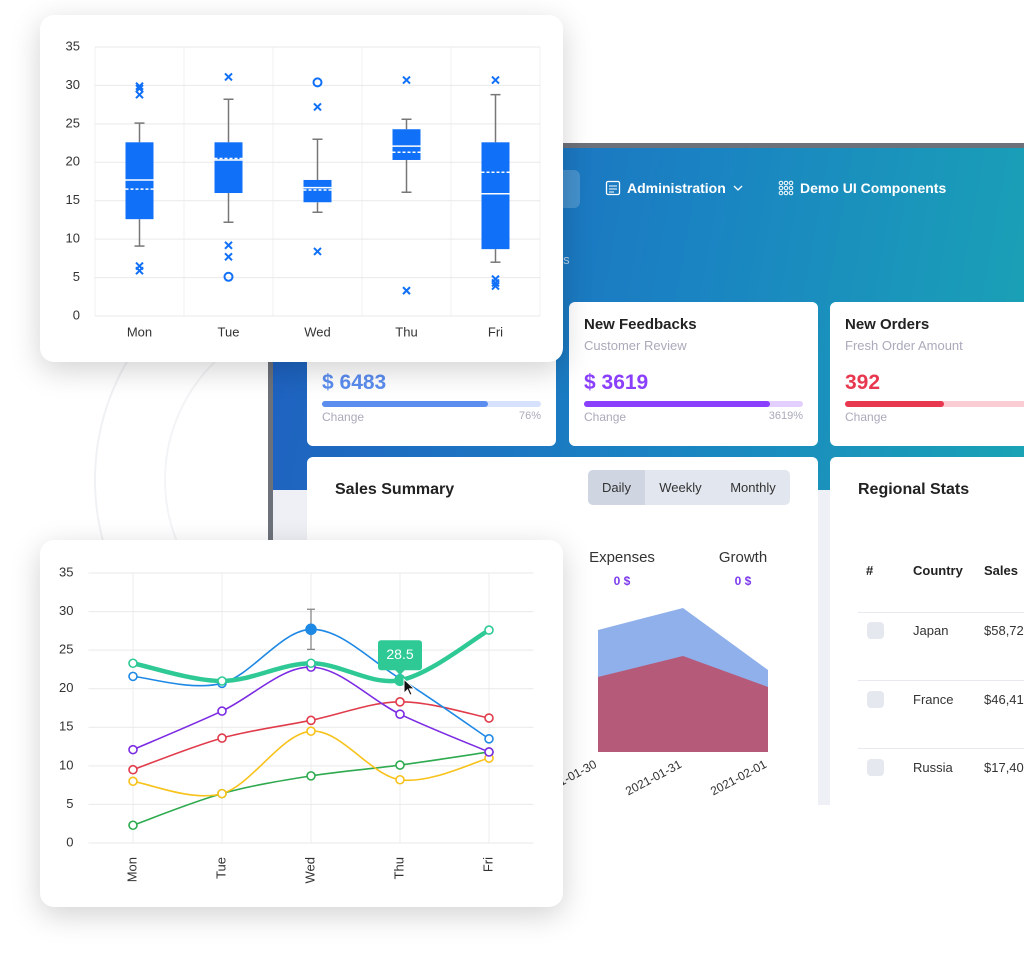 This screenshot has height=969, width=1024. Describe the element at coordinates (309, 870) in the screenshot. I see `x-tick-label: Wed` at that location.